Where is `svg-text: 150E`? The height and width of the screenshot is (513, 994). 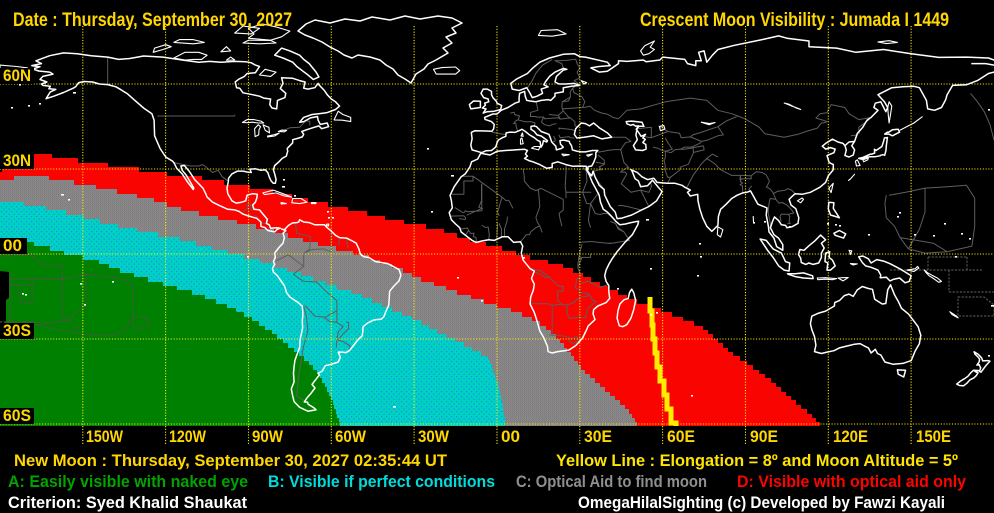
svg-text: 150E is located at coordinates (933, 436).